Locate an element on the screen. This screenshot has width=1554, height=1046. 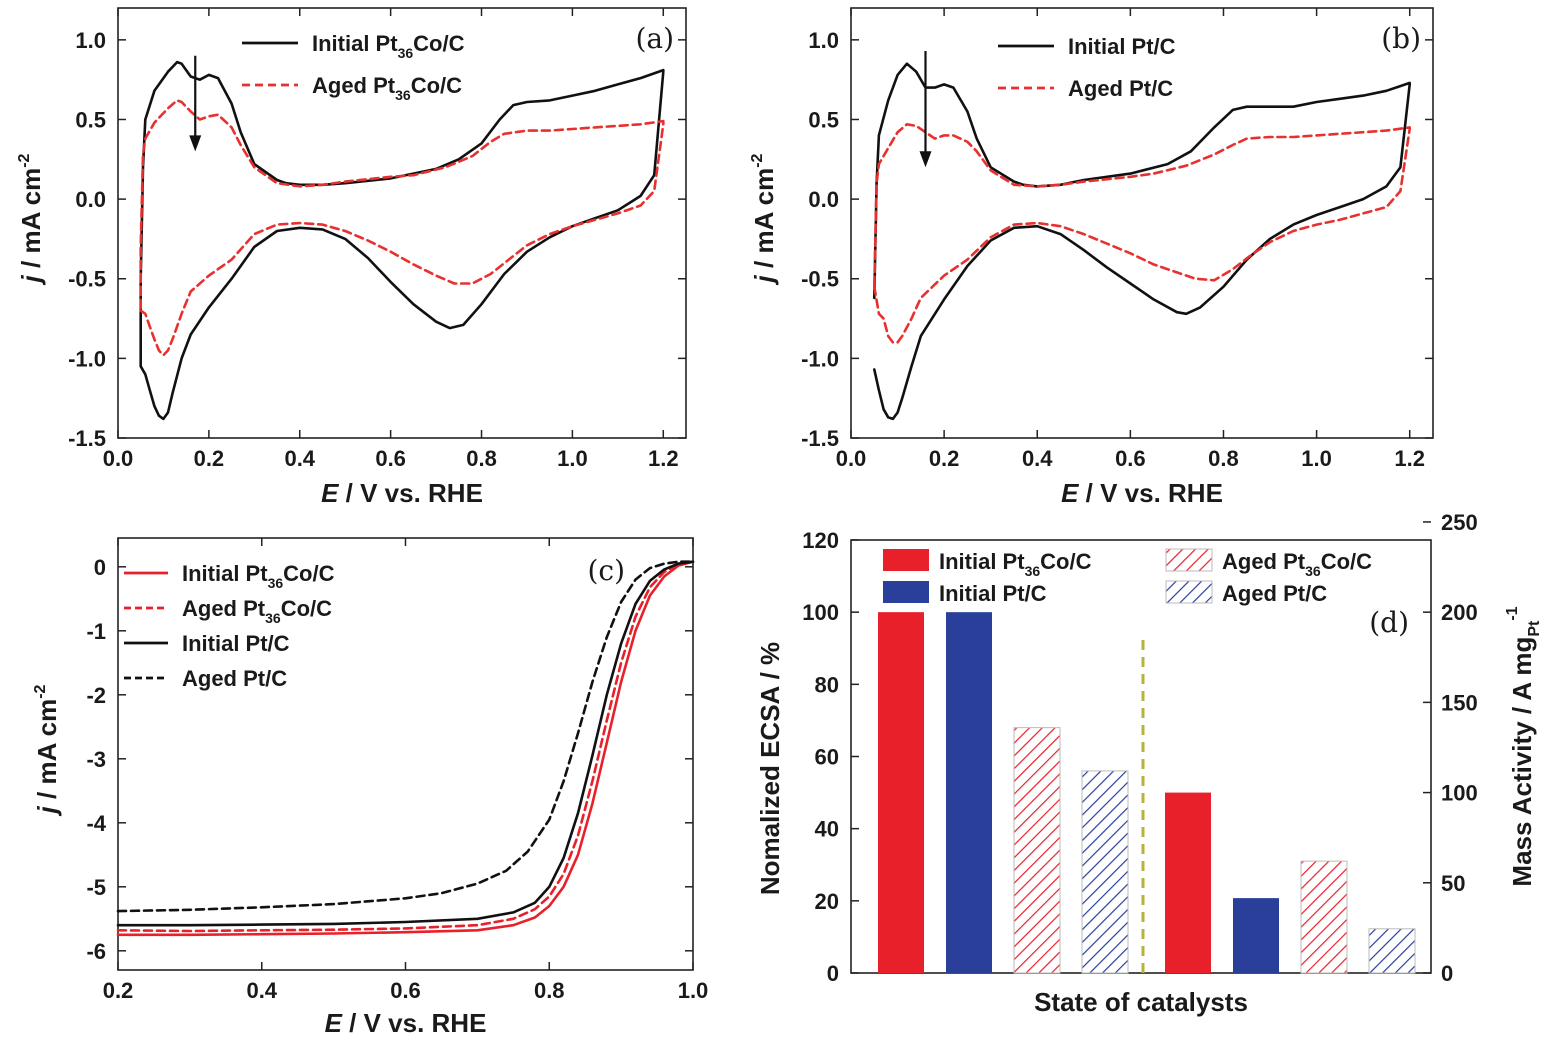
y-tick-label-right: 50 is located at coordinates (1453, 883).